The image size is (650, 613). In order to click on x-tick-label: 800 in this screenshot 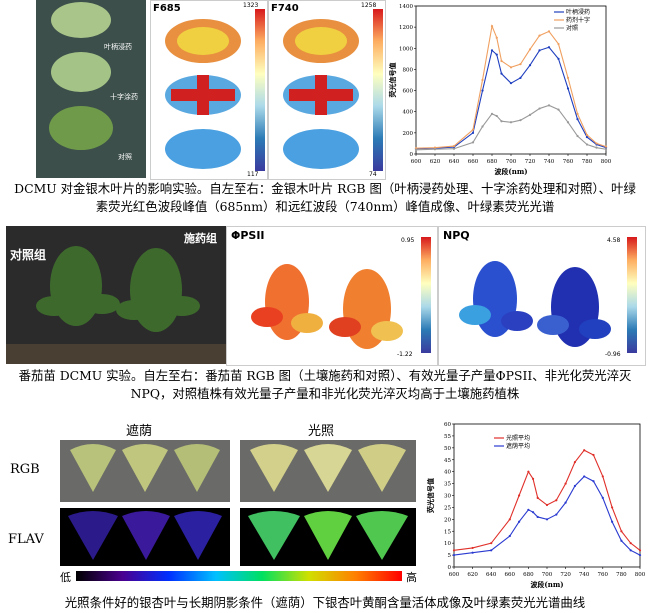, I will do `click(606, 162)`.